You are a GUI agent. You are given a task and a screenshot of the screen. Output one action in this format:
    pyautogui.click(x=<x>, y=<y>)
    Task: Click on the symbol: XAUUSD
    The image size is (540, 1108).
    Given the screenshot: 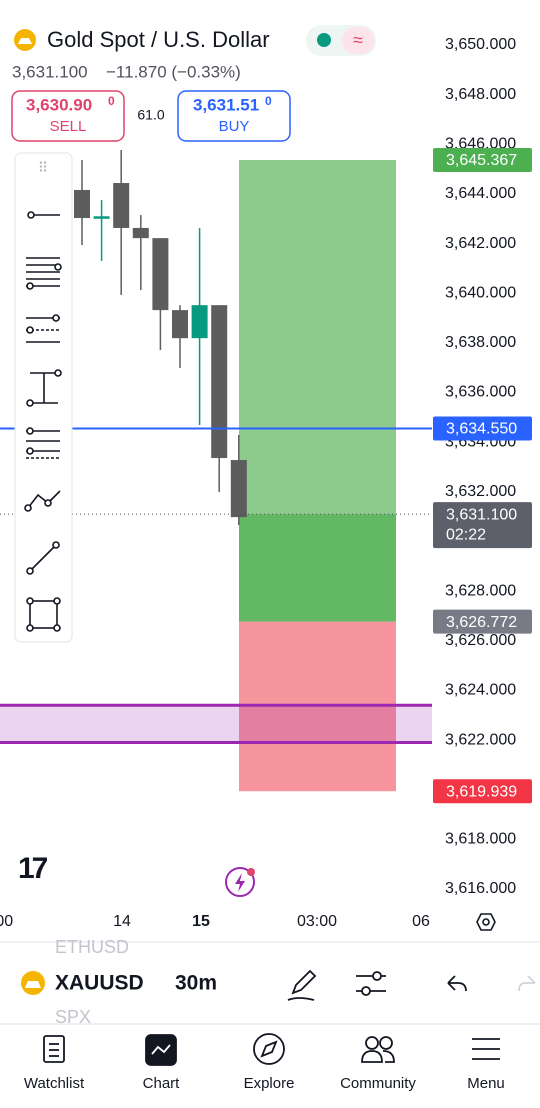 What is the action you would take?
    pyautogui.click(x=99, y=983)
    